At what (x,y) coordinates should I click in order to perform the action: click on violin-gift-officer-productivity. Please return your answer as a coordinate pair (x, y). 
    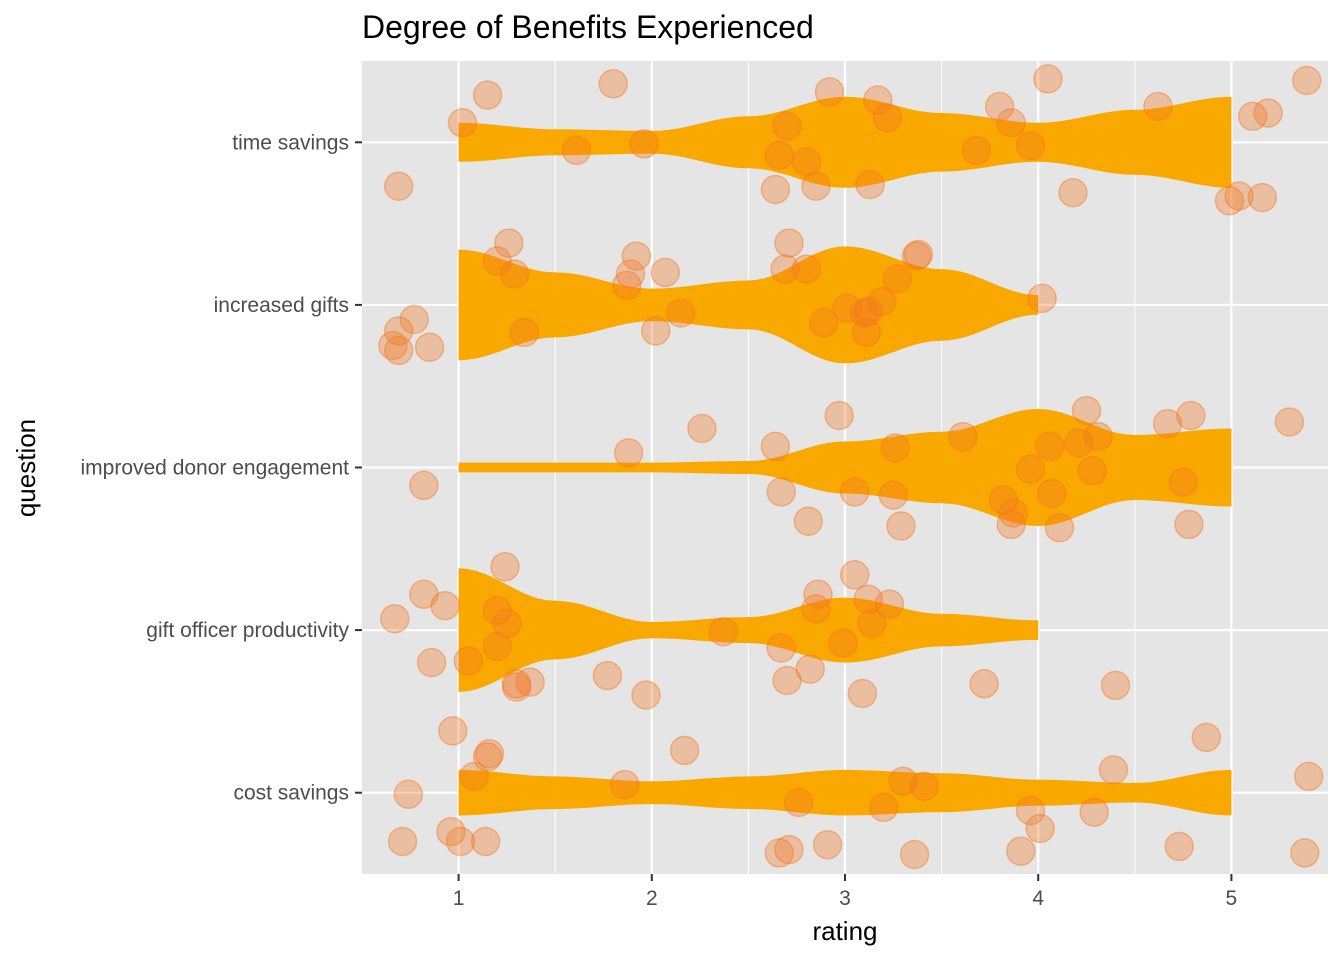
    Looking at the image, I should click on (748, 630).